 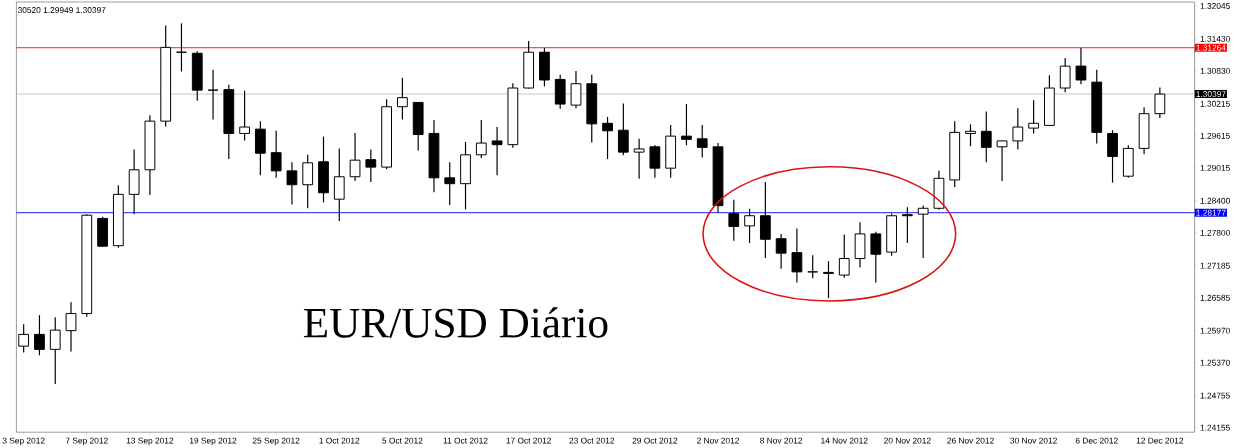 What do you see at coordinates (150, 441) in the screenshot?
I see `x-tick-label: 13 Sep 2012` at bounding box center [150, 441].